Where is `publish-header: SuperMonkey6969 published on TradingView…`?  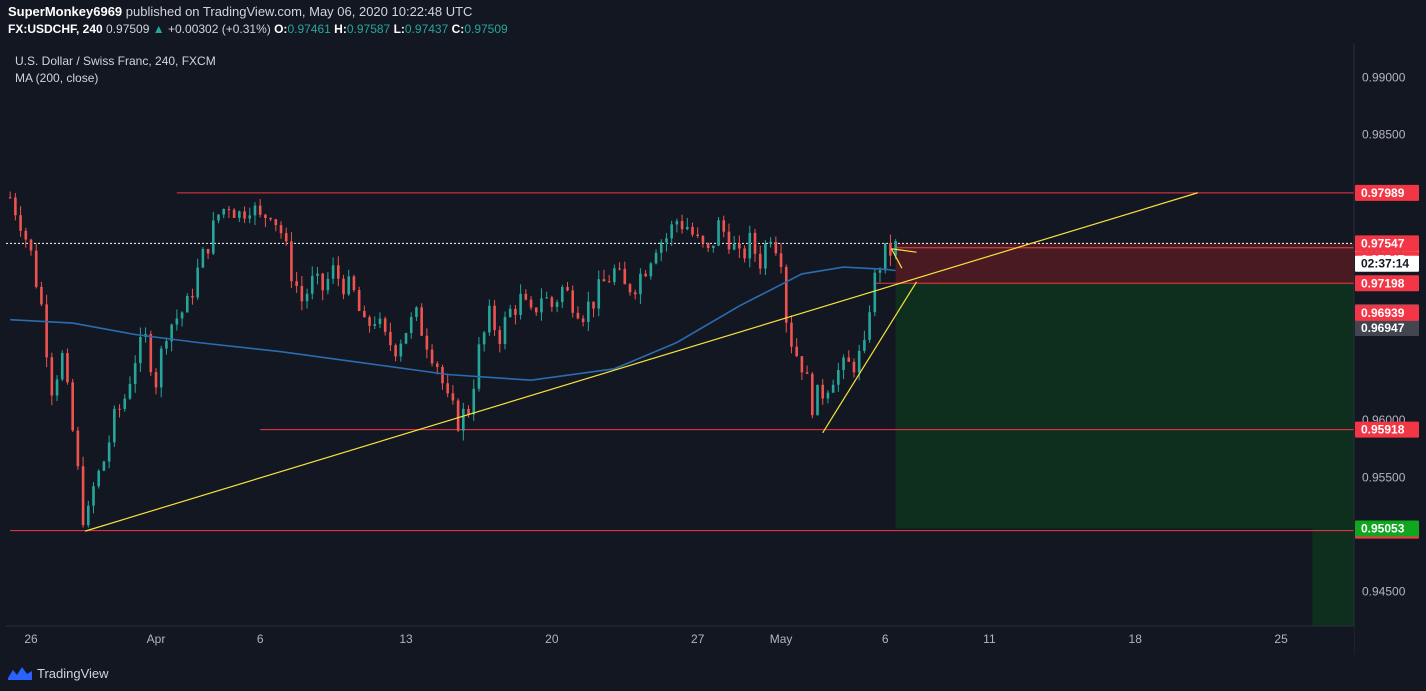 publish-header: SuperMonkey6969 published on TradingView… is located at coordinates (713, 20).